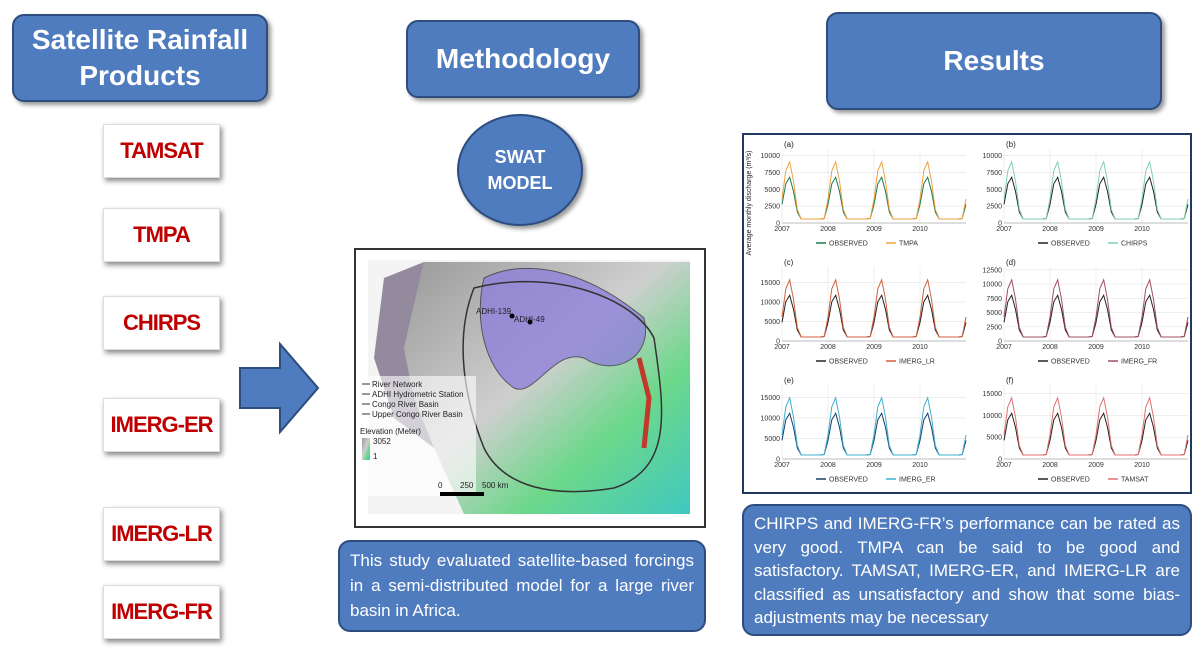  What do you see at coordinates (279, 388) in the screenshot?
I see `arrow-shape` at bounding box center [279, 388].